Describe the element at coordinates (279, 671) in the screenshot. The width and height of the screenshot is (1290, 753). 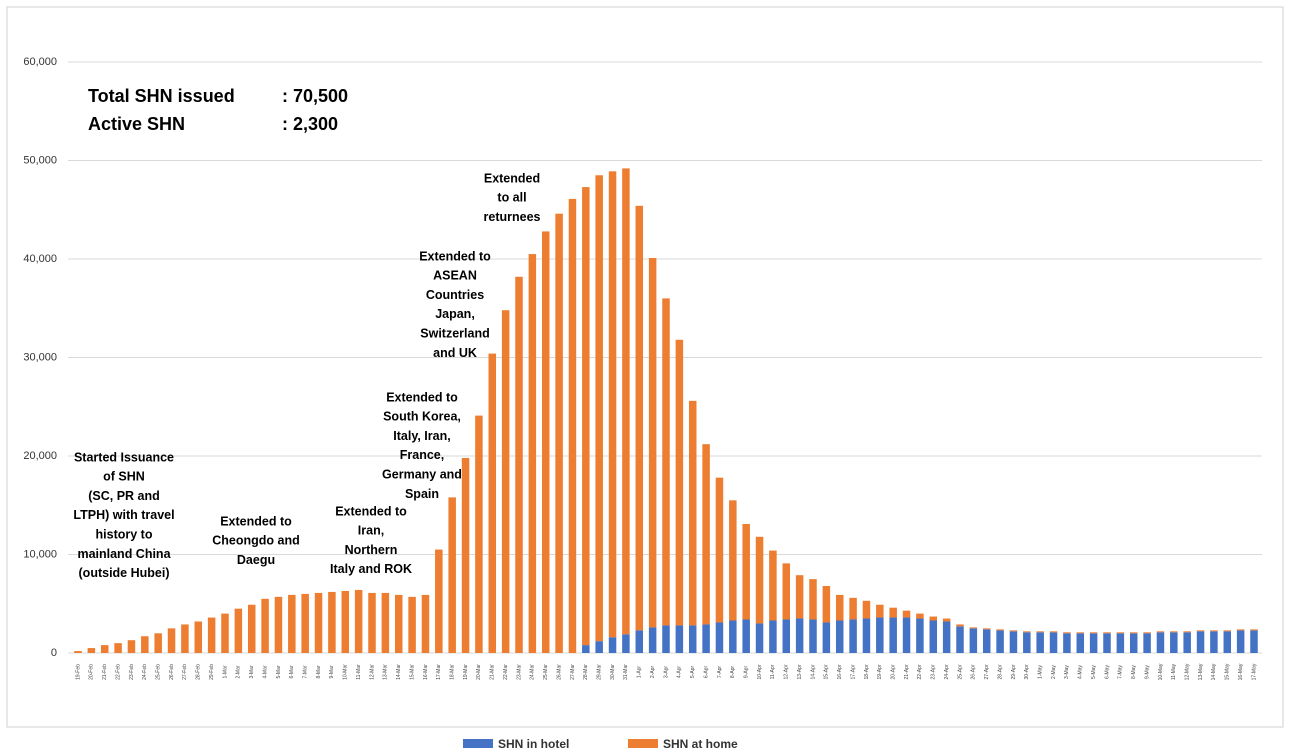
I see `x-tick-label: 5-Mar` at that location.